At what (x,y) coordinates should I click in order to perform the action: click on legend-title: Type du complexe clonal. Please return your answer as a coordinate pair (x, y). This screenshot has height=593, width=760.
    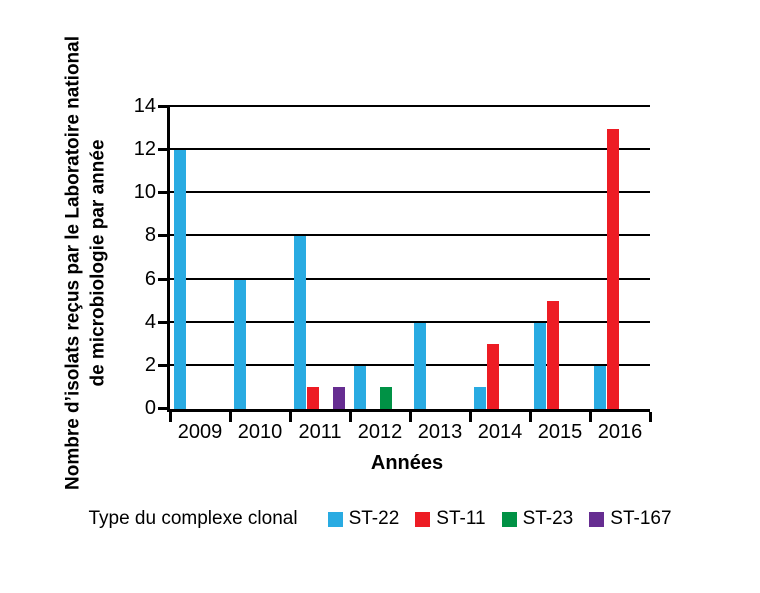
    Looking at the image, I should click on (193, 518).